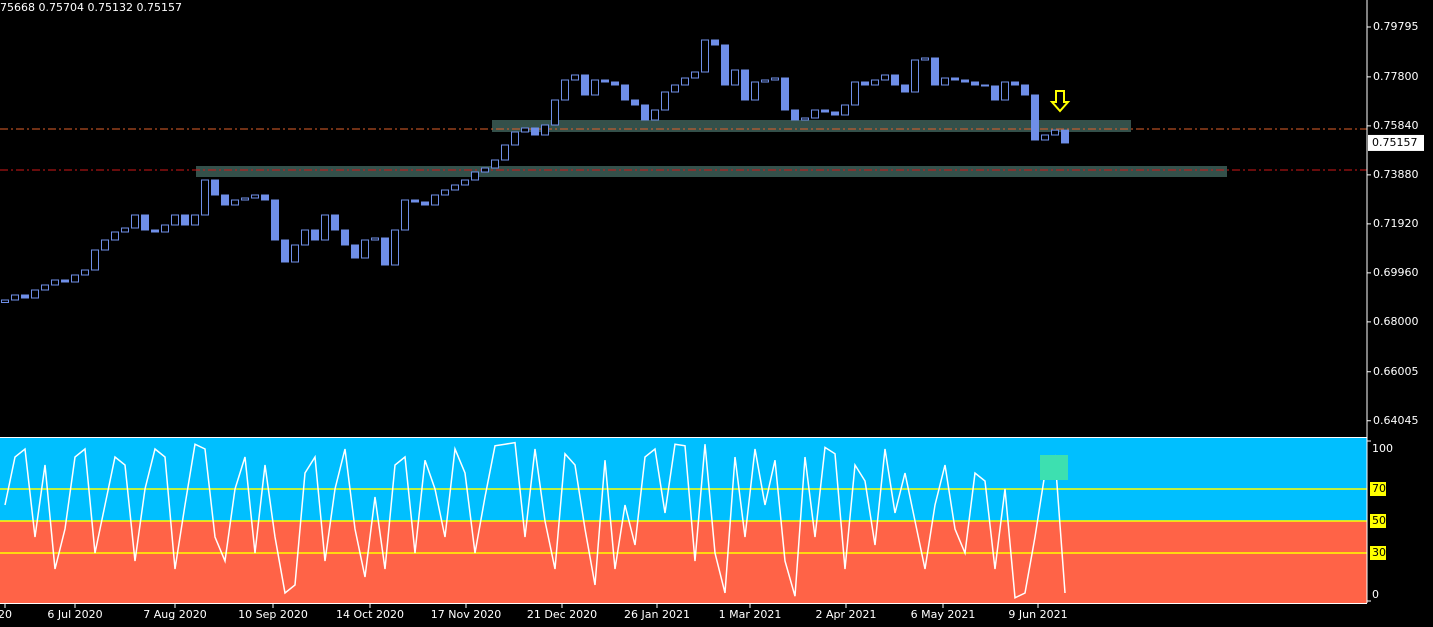 Image resolution: width=1433 pixels, height=627 pixels. Describe the element at coordinates (845, 614) in the screenshot. I see `x-tick-label: 2 Apr 2021` at that location.